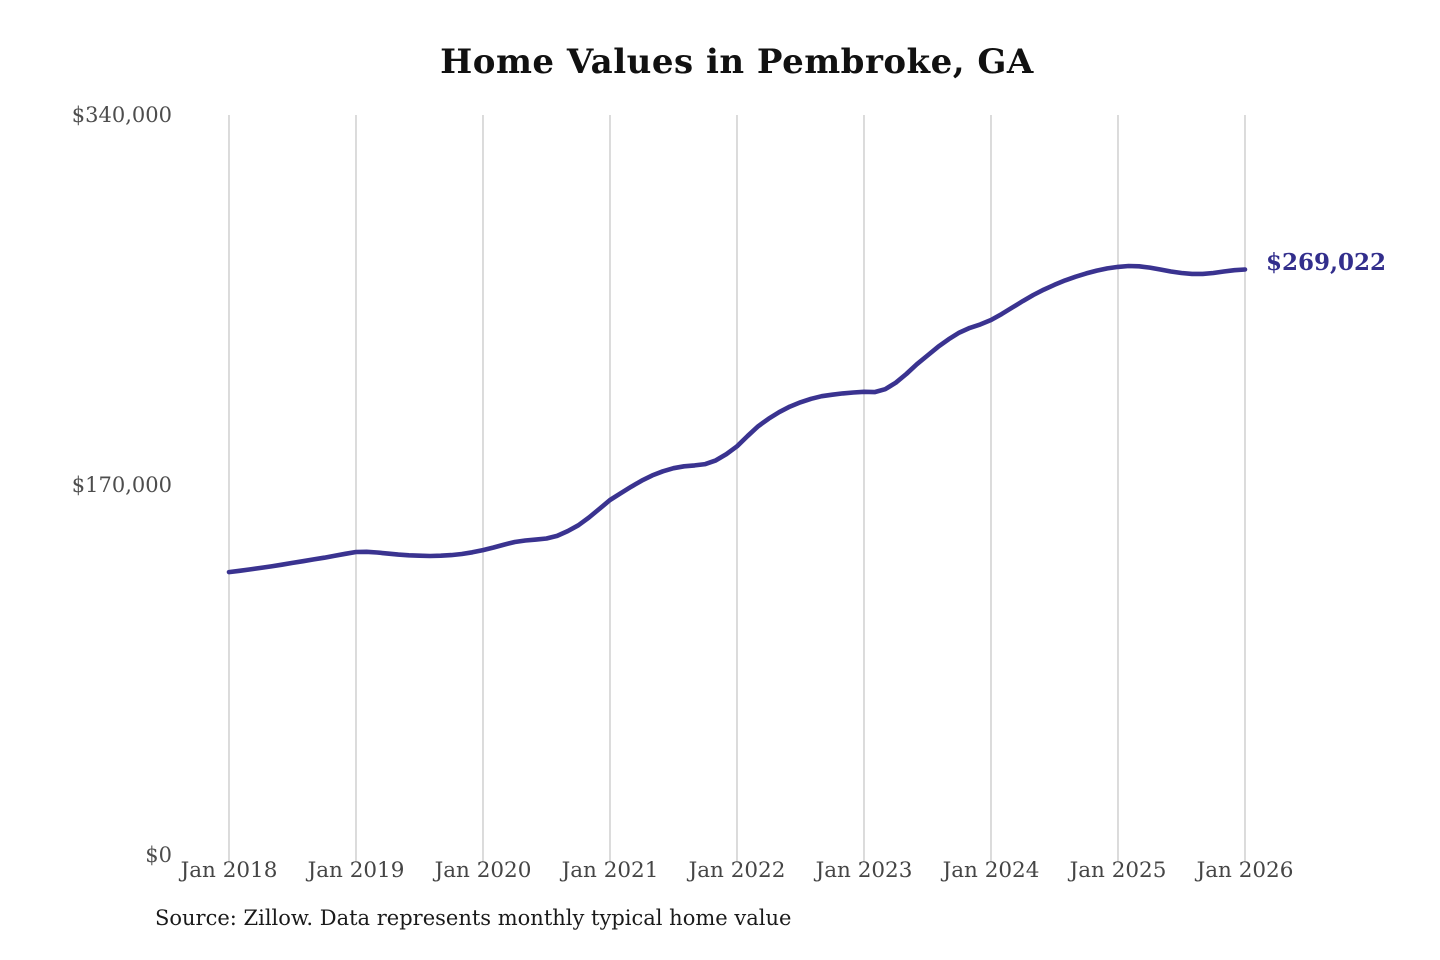 The width and height of the screenshot is (1440, 960). Describe the element at coordinates (1118, 870) in the screenshot. I see `x-tick-jan-2025: Jan 2025` at that location.